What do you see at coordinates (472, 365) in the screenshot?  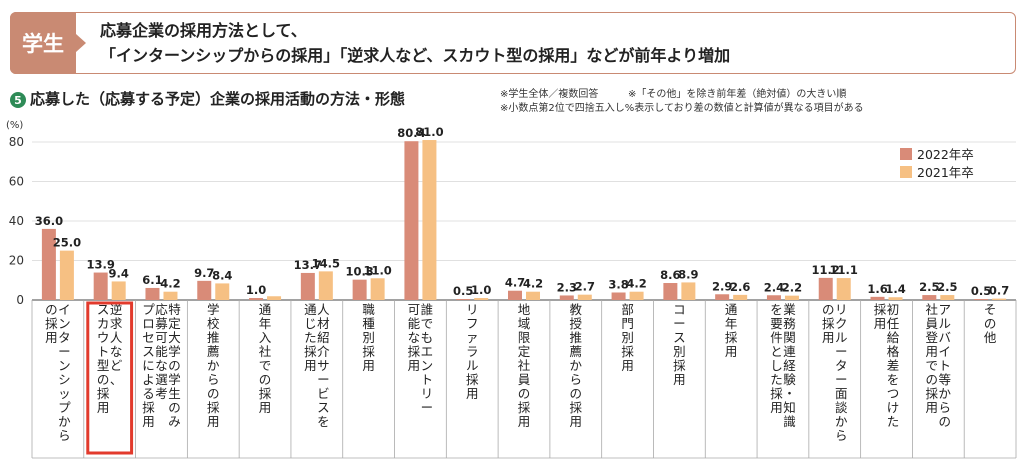 I see `category-label-char: ル` at bounding box center [472, 365].